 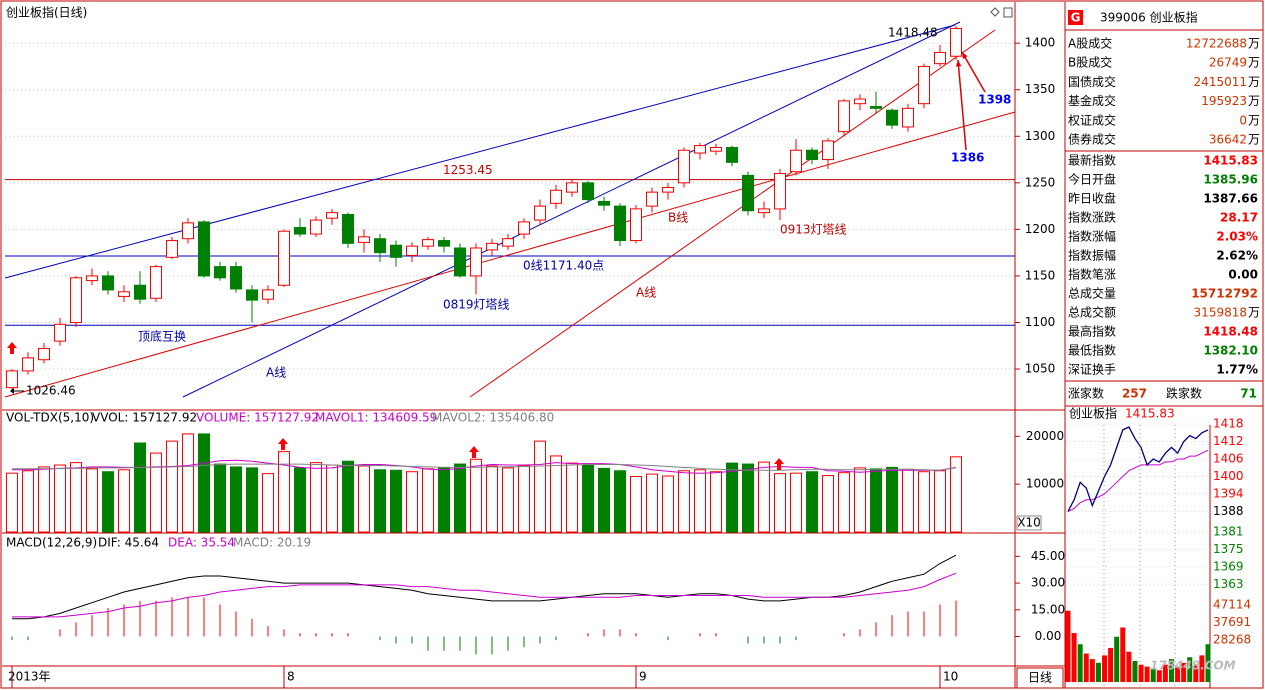 I want to click on period-label: 日线, so click(x=1040, y=678).